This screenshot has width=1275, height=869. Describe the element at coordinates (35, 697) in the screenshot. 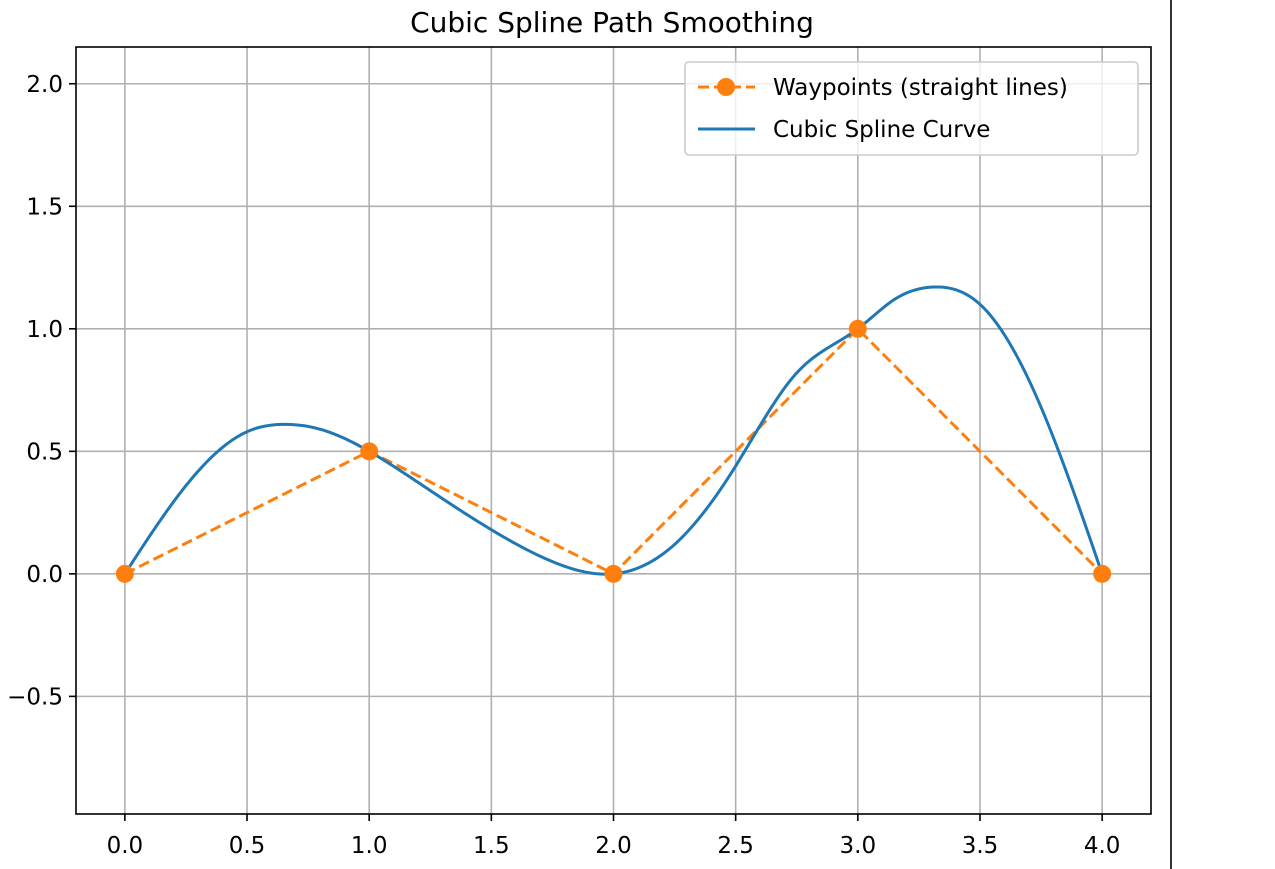

I see `y-tick-label: −0.5` at that location.